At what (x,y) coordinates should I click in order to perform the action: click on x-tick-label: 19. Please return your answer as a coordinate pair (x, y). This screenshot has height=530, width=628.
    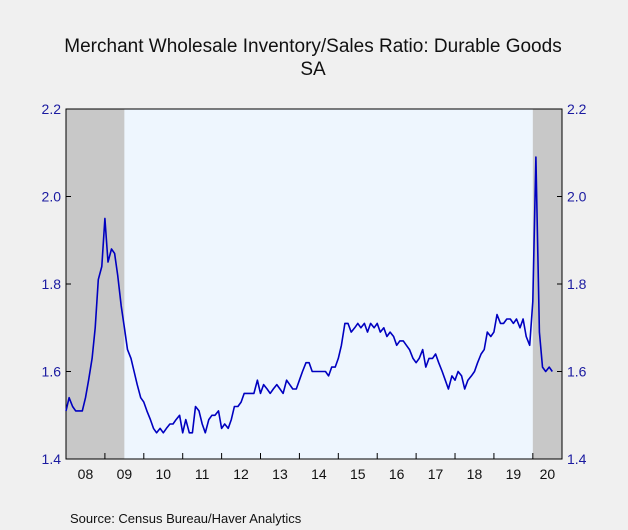
    Looking at the image, I should click on (514, 474).